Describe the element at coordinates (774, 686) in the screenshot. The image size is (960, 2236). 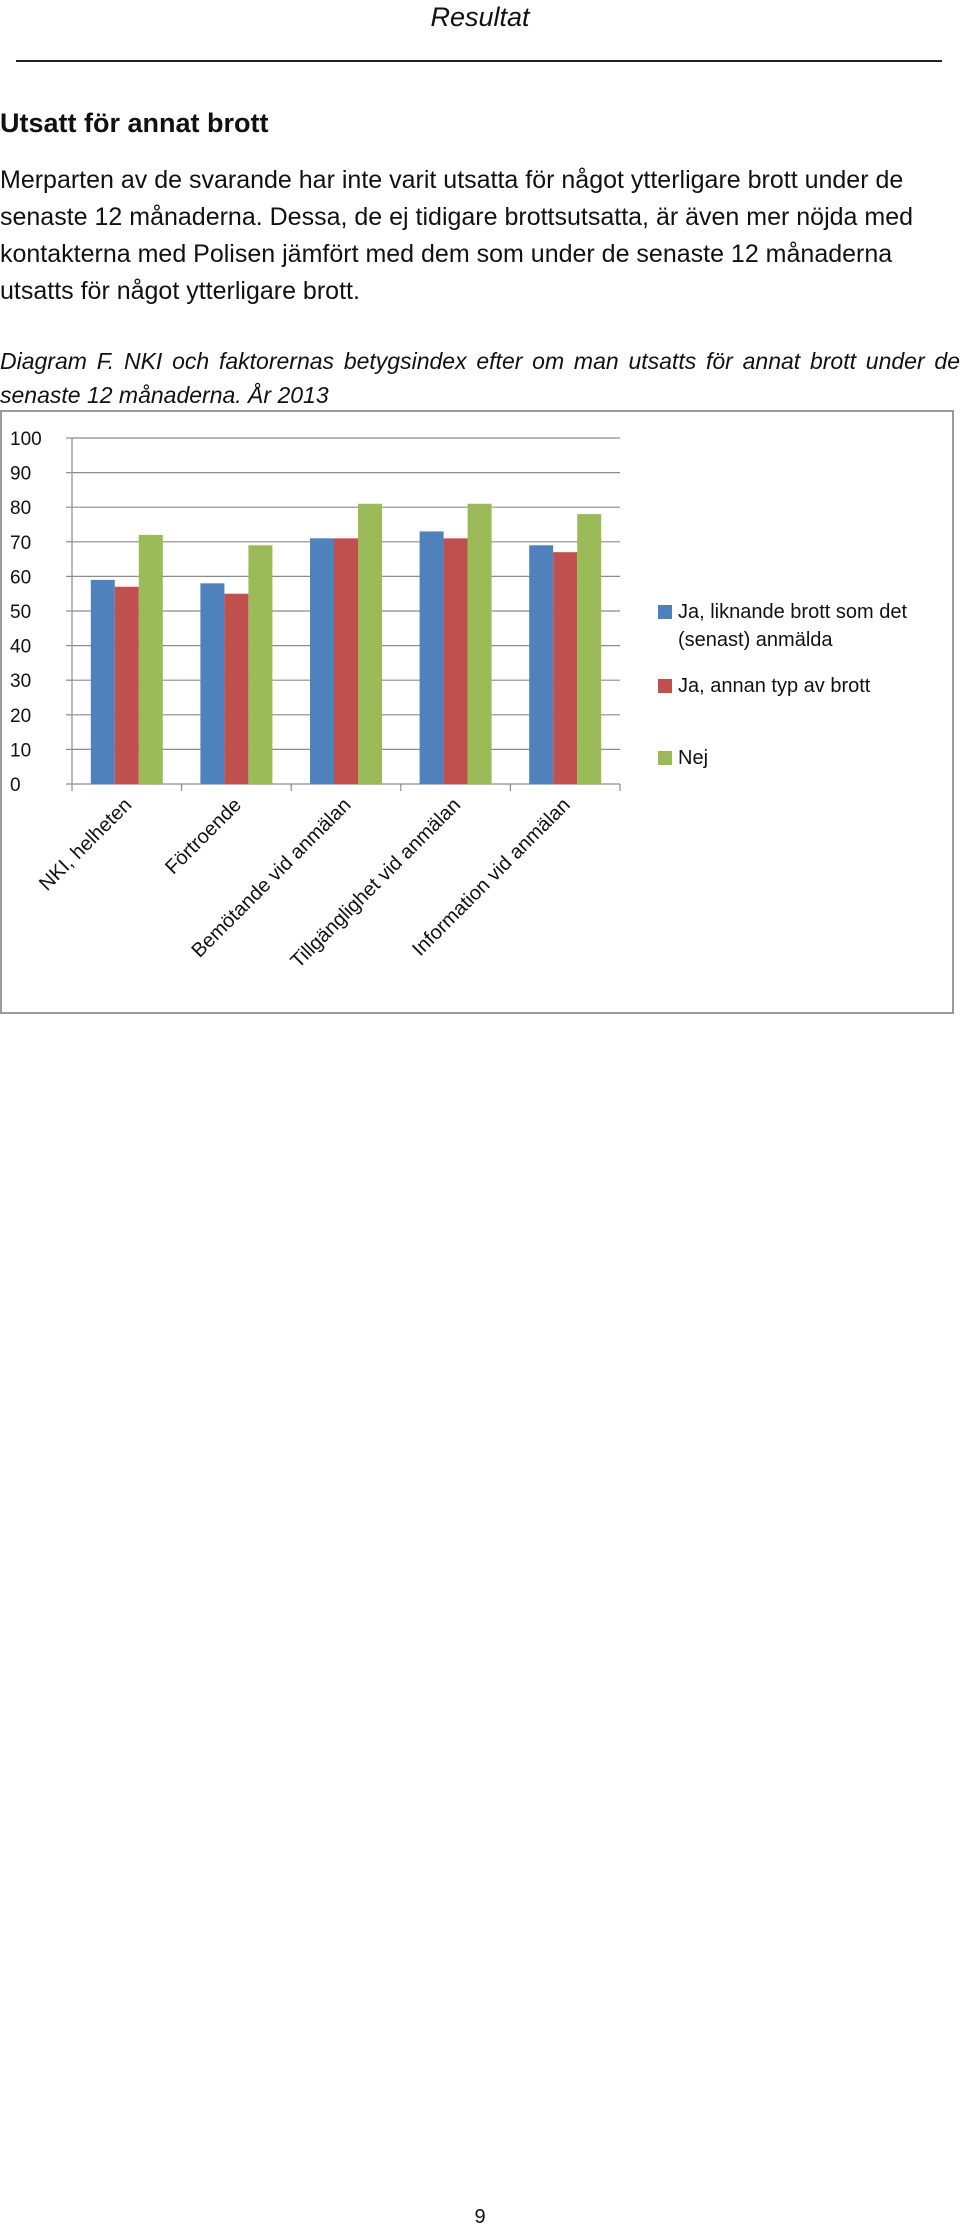
I see `legend-label: Ja, annan typ av brott` at that location.